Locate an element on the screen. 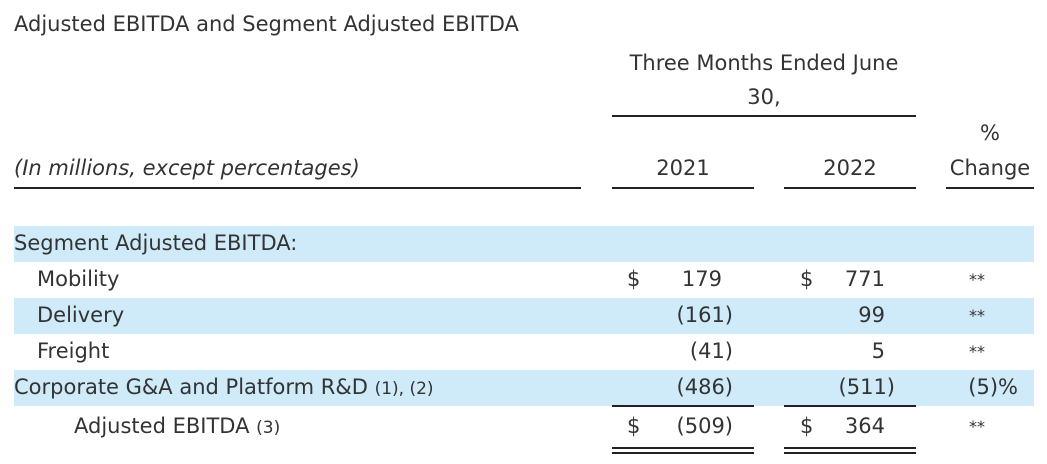 The height and width of the screenshot is (464, 1047). footnote-ref: (1), (2) is located at coordinates (404, 389).